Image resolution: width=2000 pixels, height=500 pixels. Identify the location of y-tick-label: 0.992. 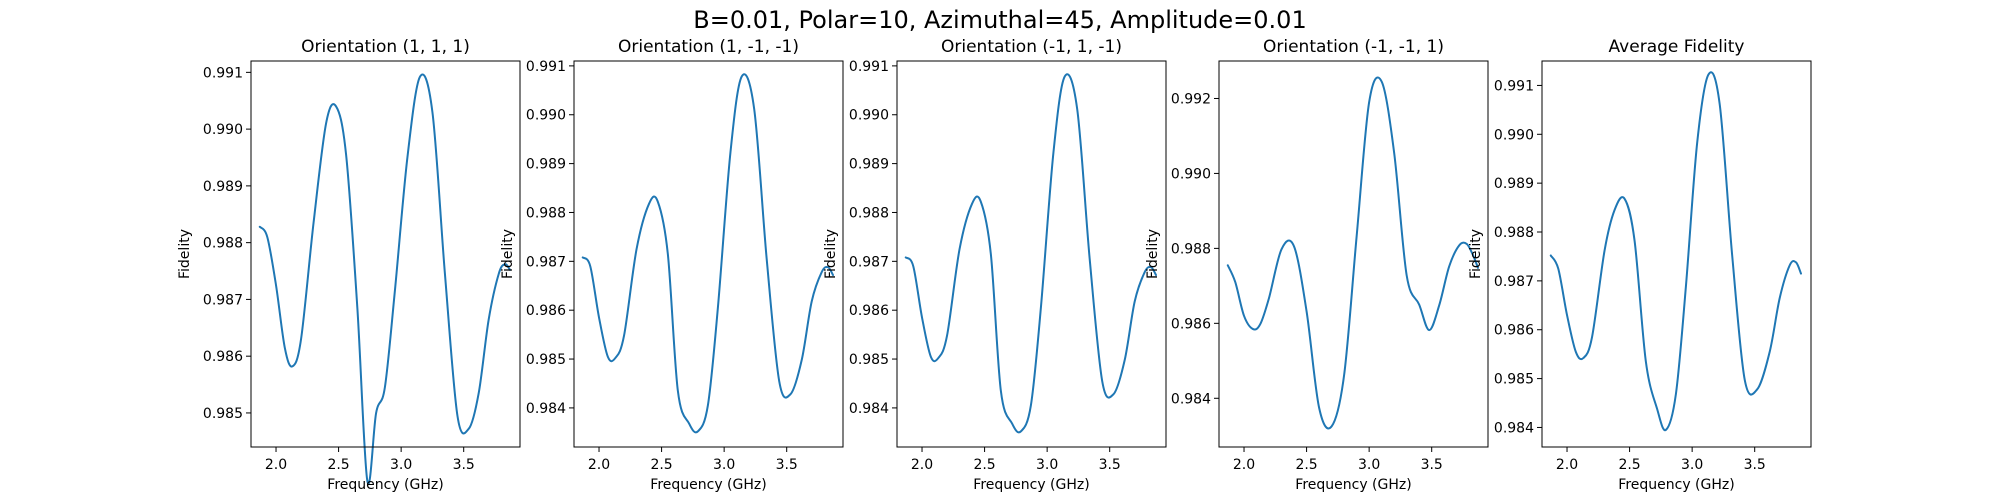
(1191, 99).